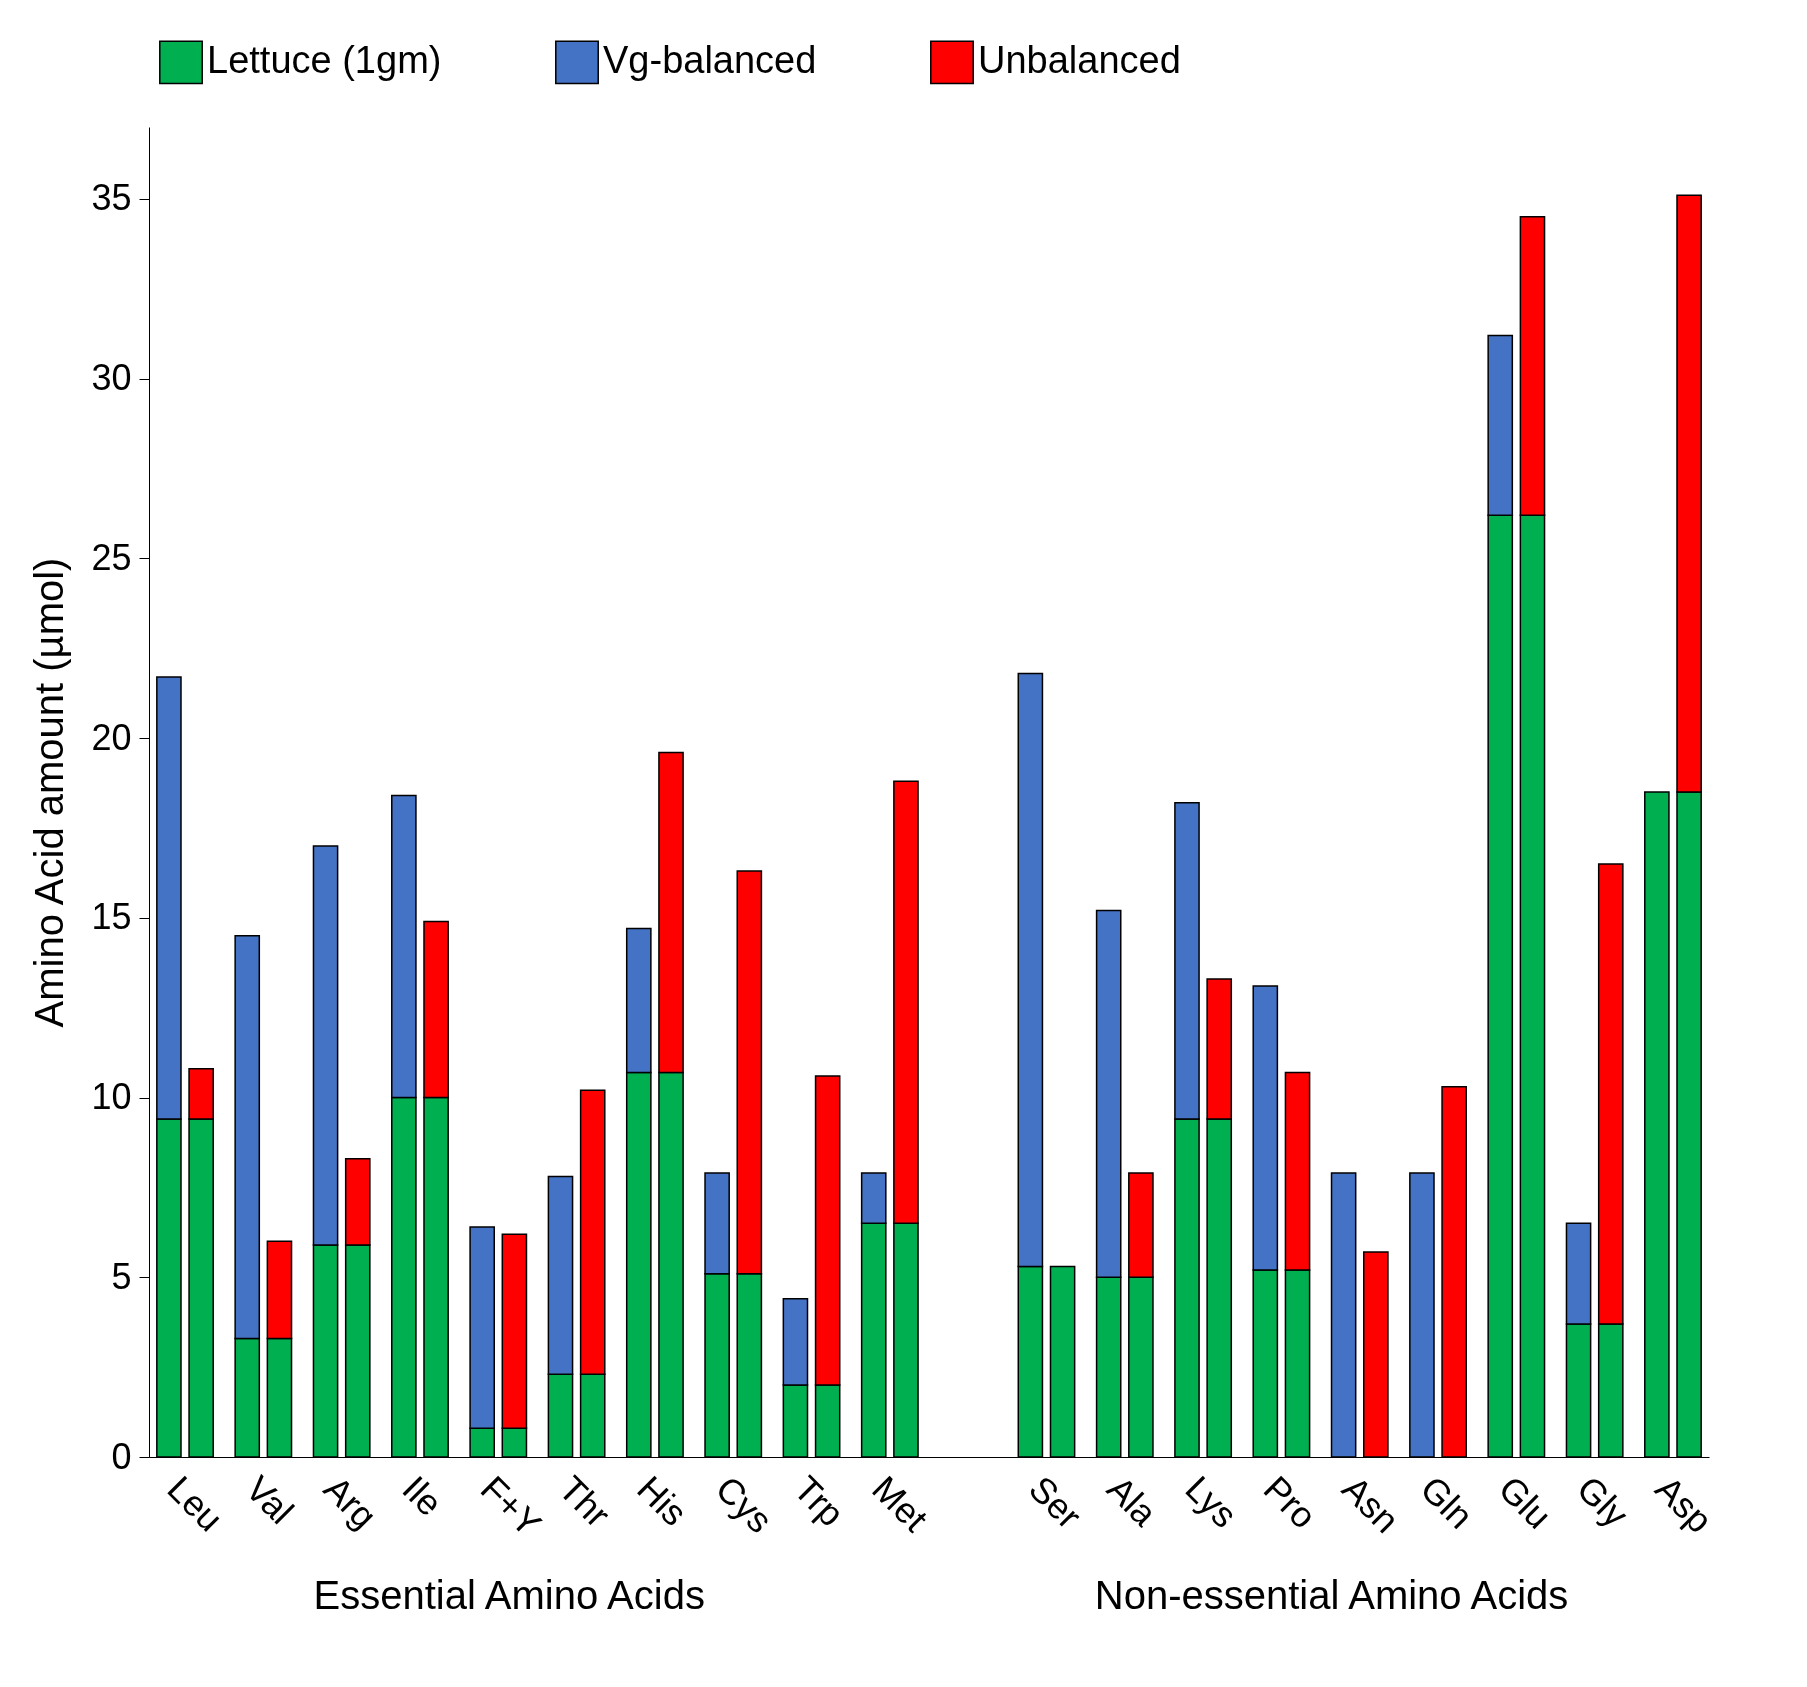  What do you see at coordinates (1684, 1504) in the screenshot?
I see `x-tick-label: Asp` at bounding box center [1684, 1504].